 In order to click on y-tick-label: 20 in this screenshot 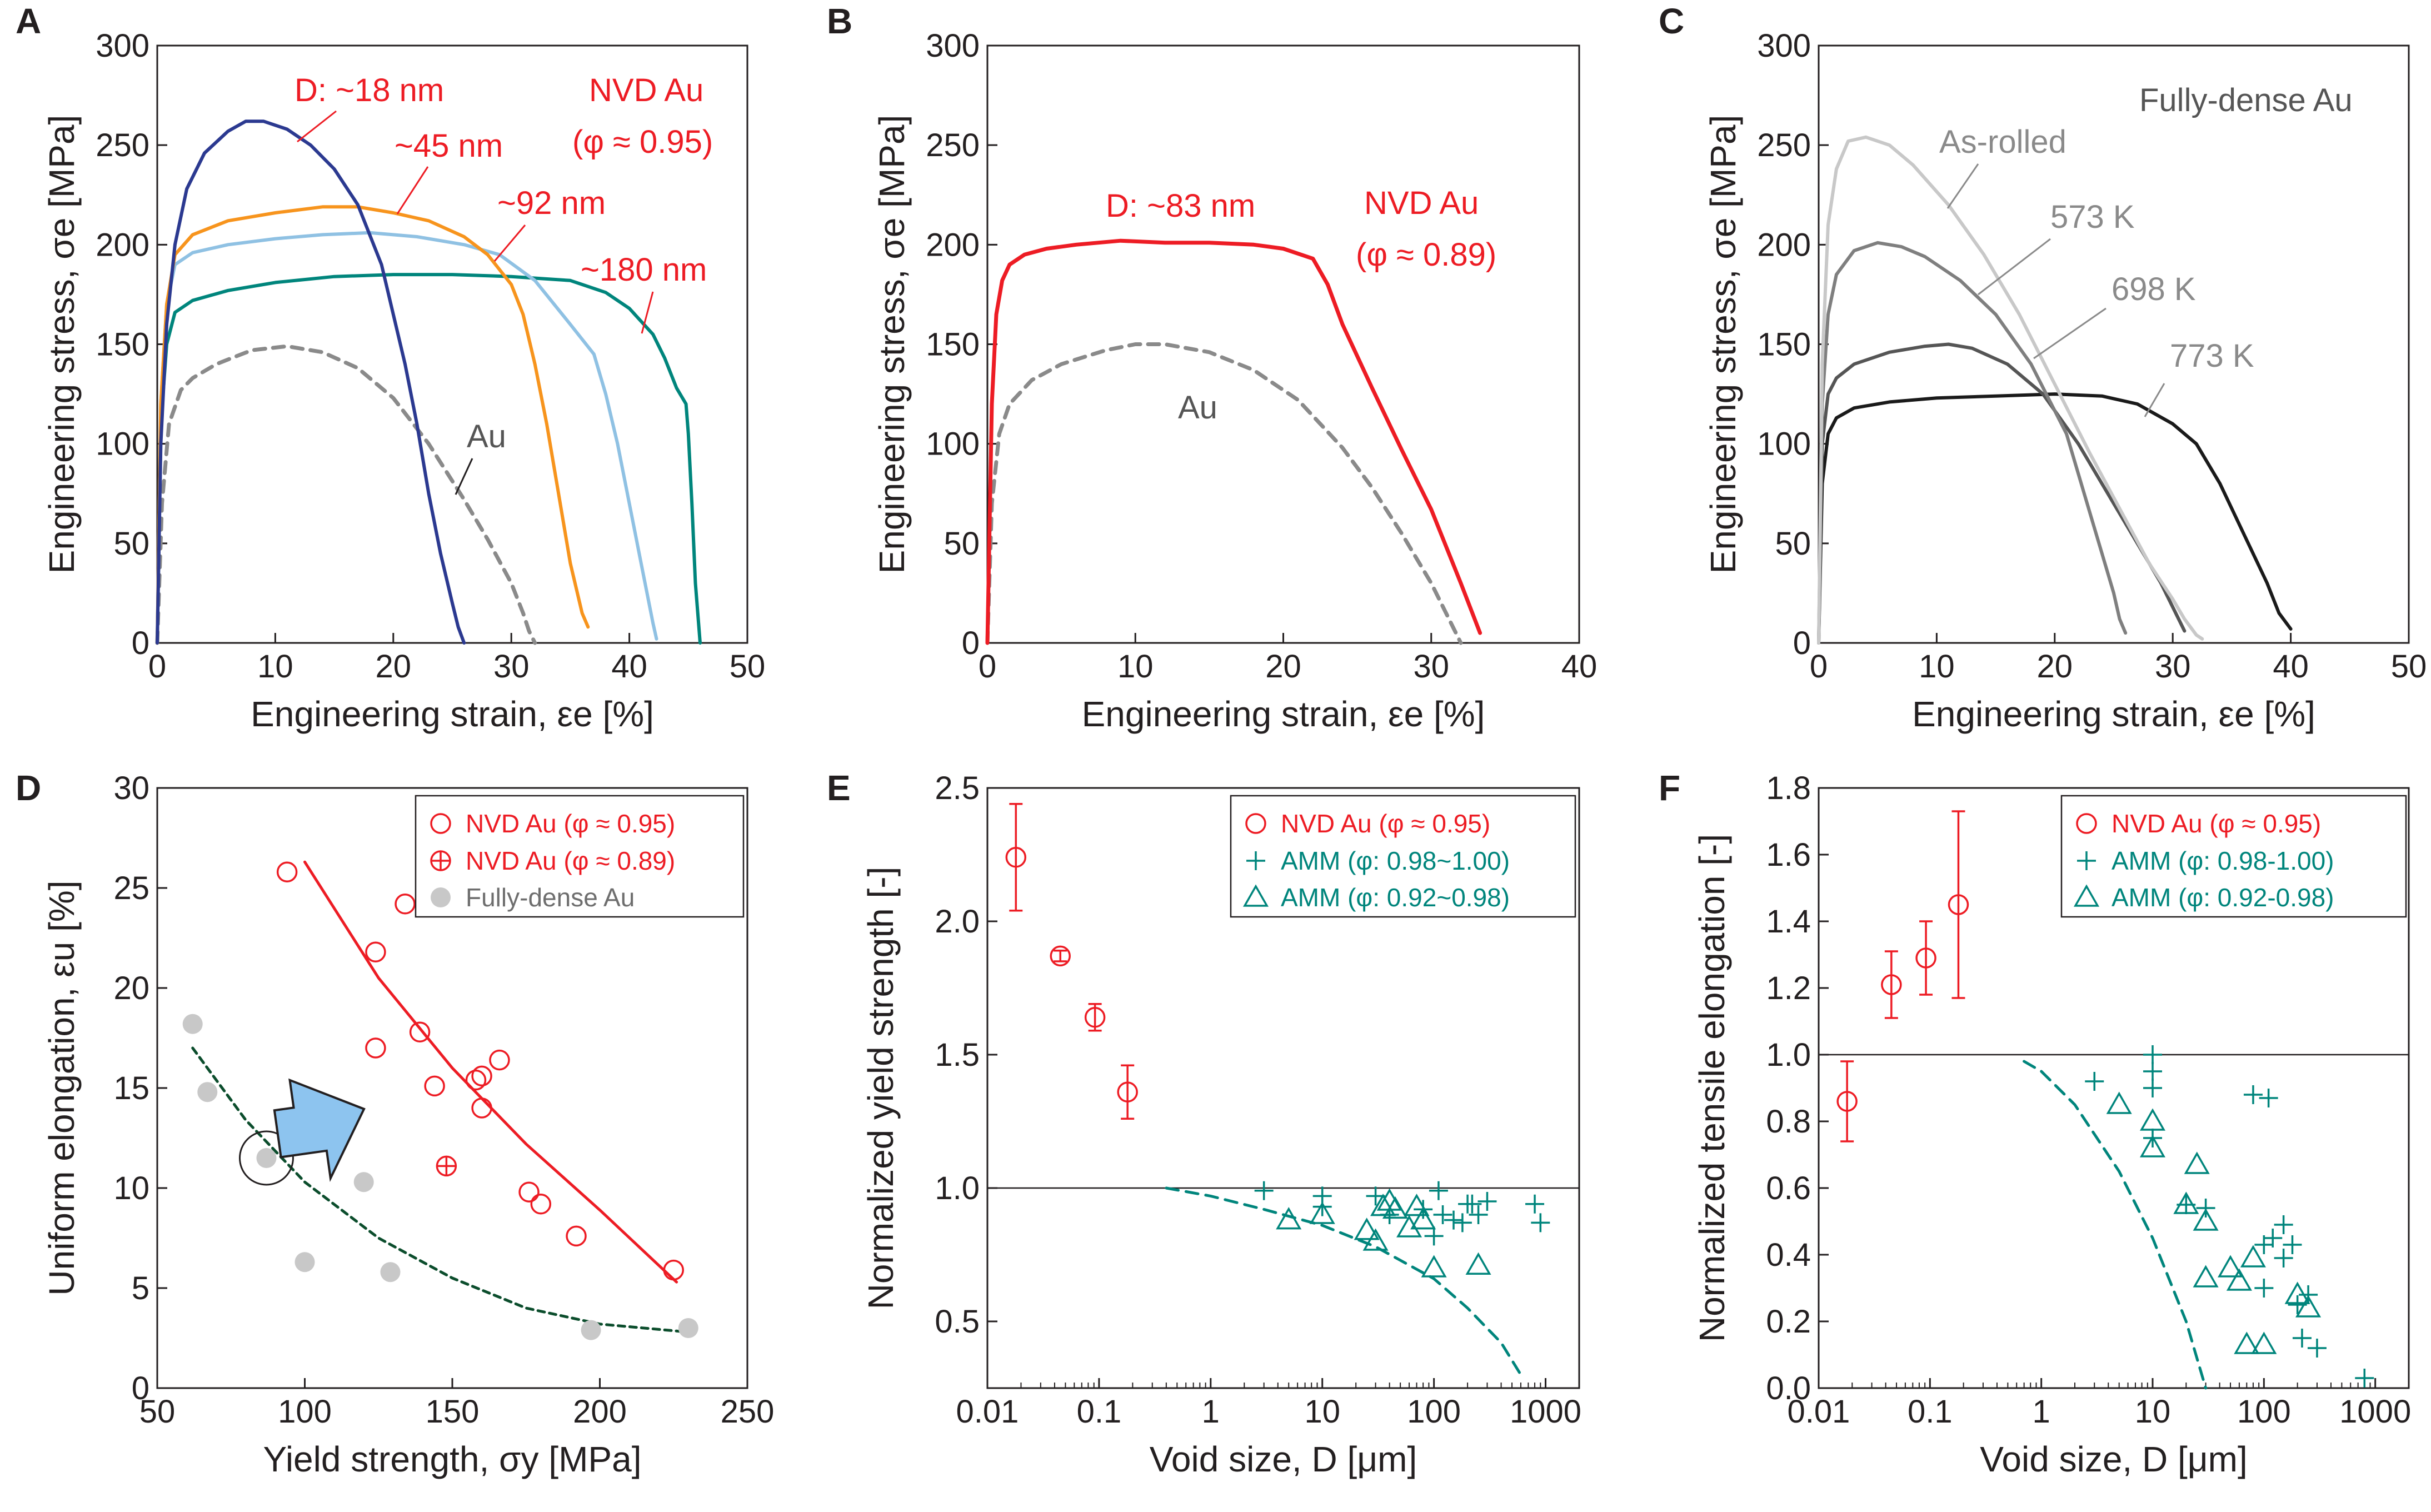, I will do `click(131, 988)`.